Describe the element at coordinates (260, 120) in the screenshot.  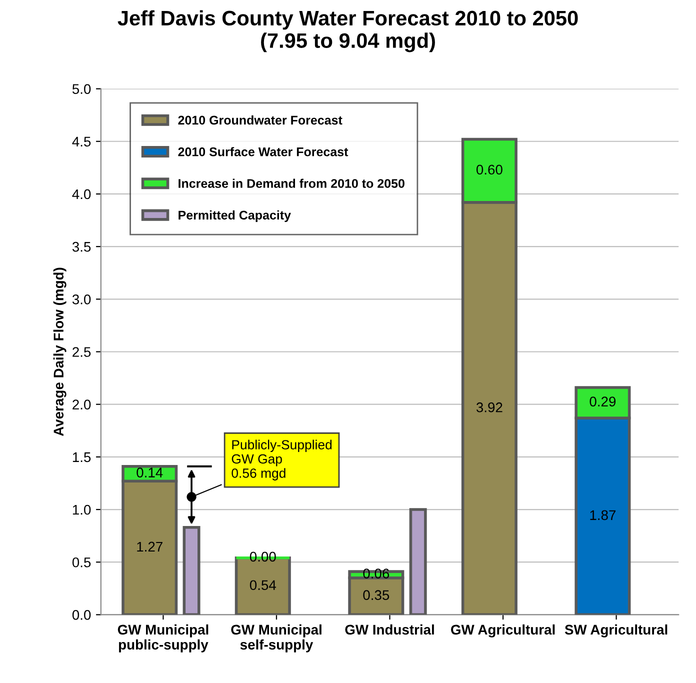
I see `legend-label: 2010 Groundwater Forecast` at that location.